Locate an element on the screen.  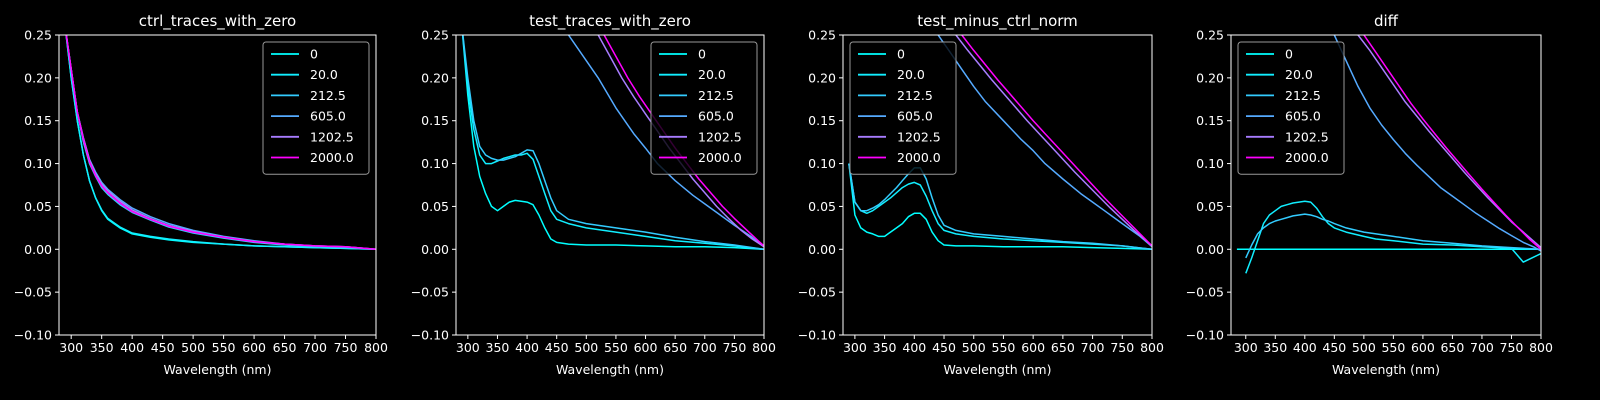
y-tick-label: 0.25 is located at coordinates (1210, 35).